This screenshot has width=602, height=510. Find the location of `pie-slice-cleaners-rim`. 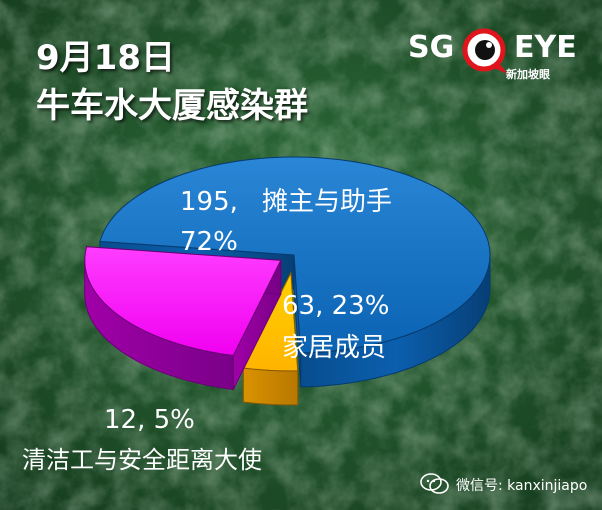

pie-slice-cleaners-rim is located at coordinates (270, 386).